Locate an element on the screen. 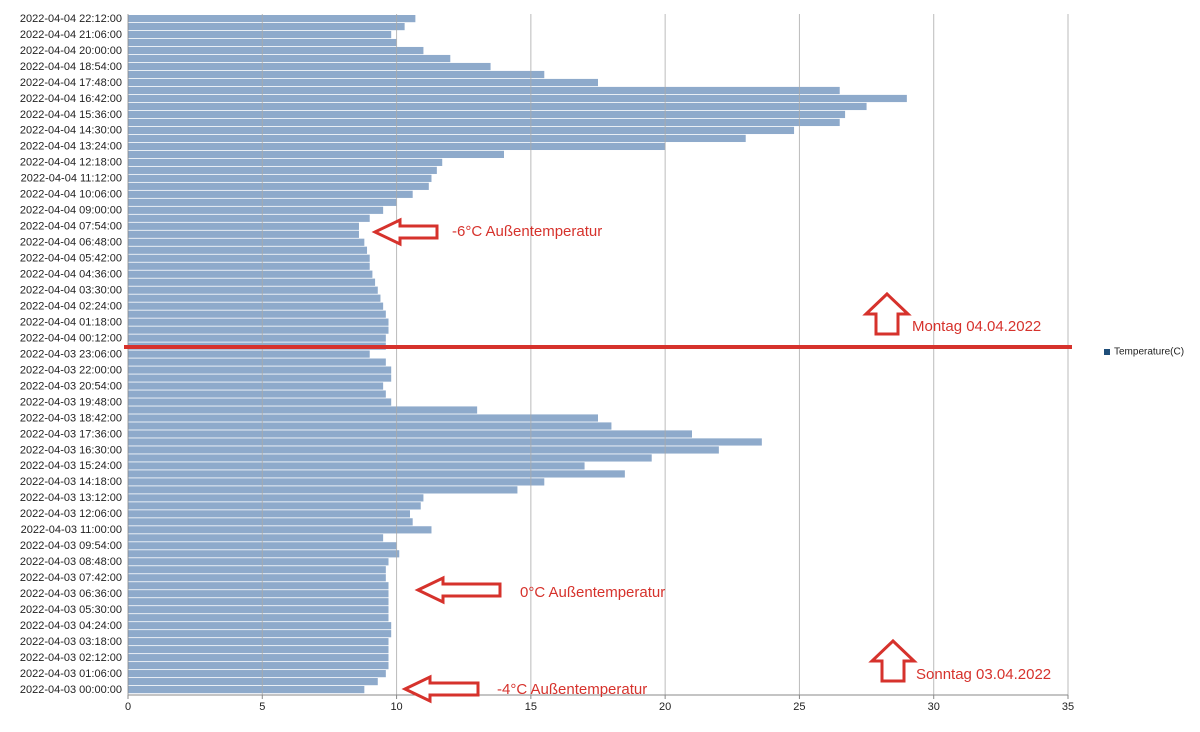  y-tick-label: 2022-04-03 14:18:00 is located at coordinates (71, 482).